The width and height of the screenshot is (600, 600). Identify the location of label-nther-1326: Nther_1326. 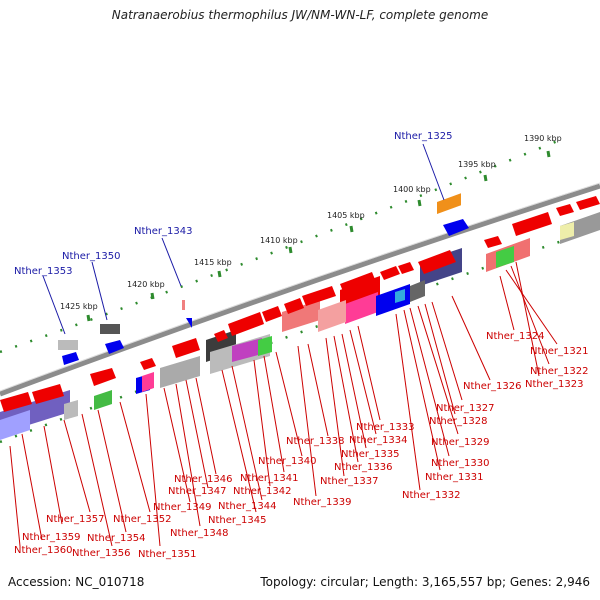
(492, 386).